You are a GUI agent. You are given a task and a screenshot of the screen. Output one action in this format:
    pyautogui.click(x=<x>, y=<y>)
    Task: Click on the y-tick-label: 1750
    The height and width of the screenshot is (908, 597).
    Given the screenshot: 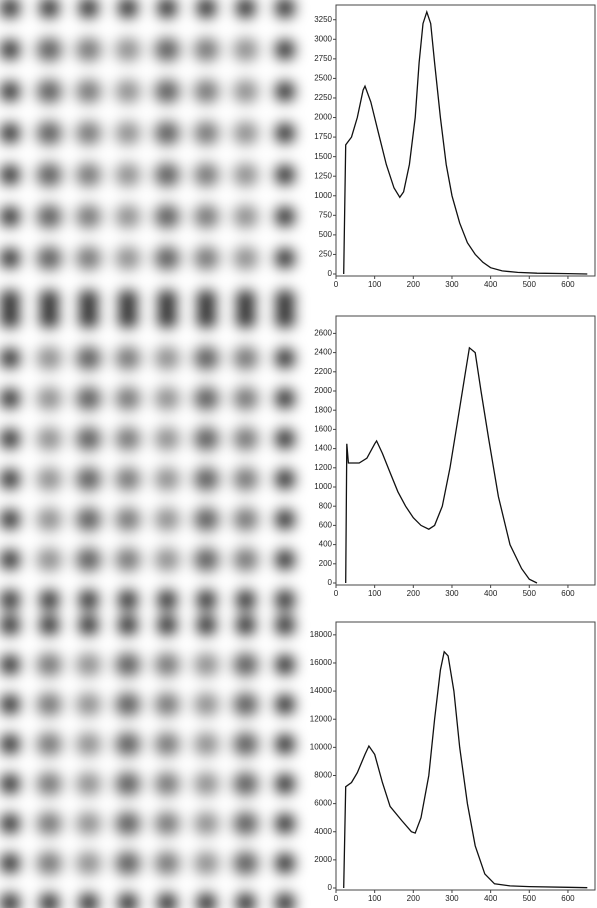 What is the action you would take?
    pyautogui.click(x=323, y=136)
    